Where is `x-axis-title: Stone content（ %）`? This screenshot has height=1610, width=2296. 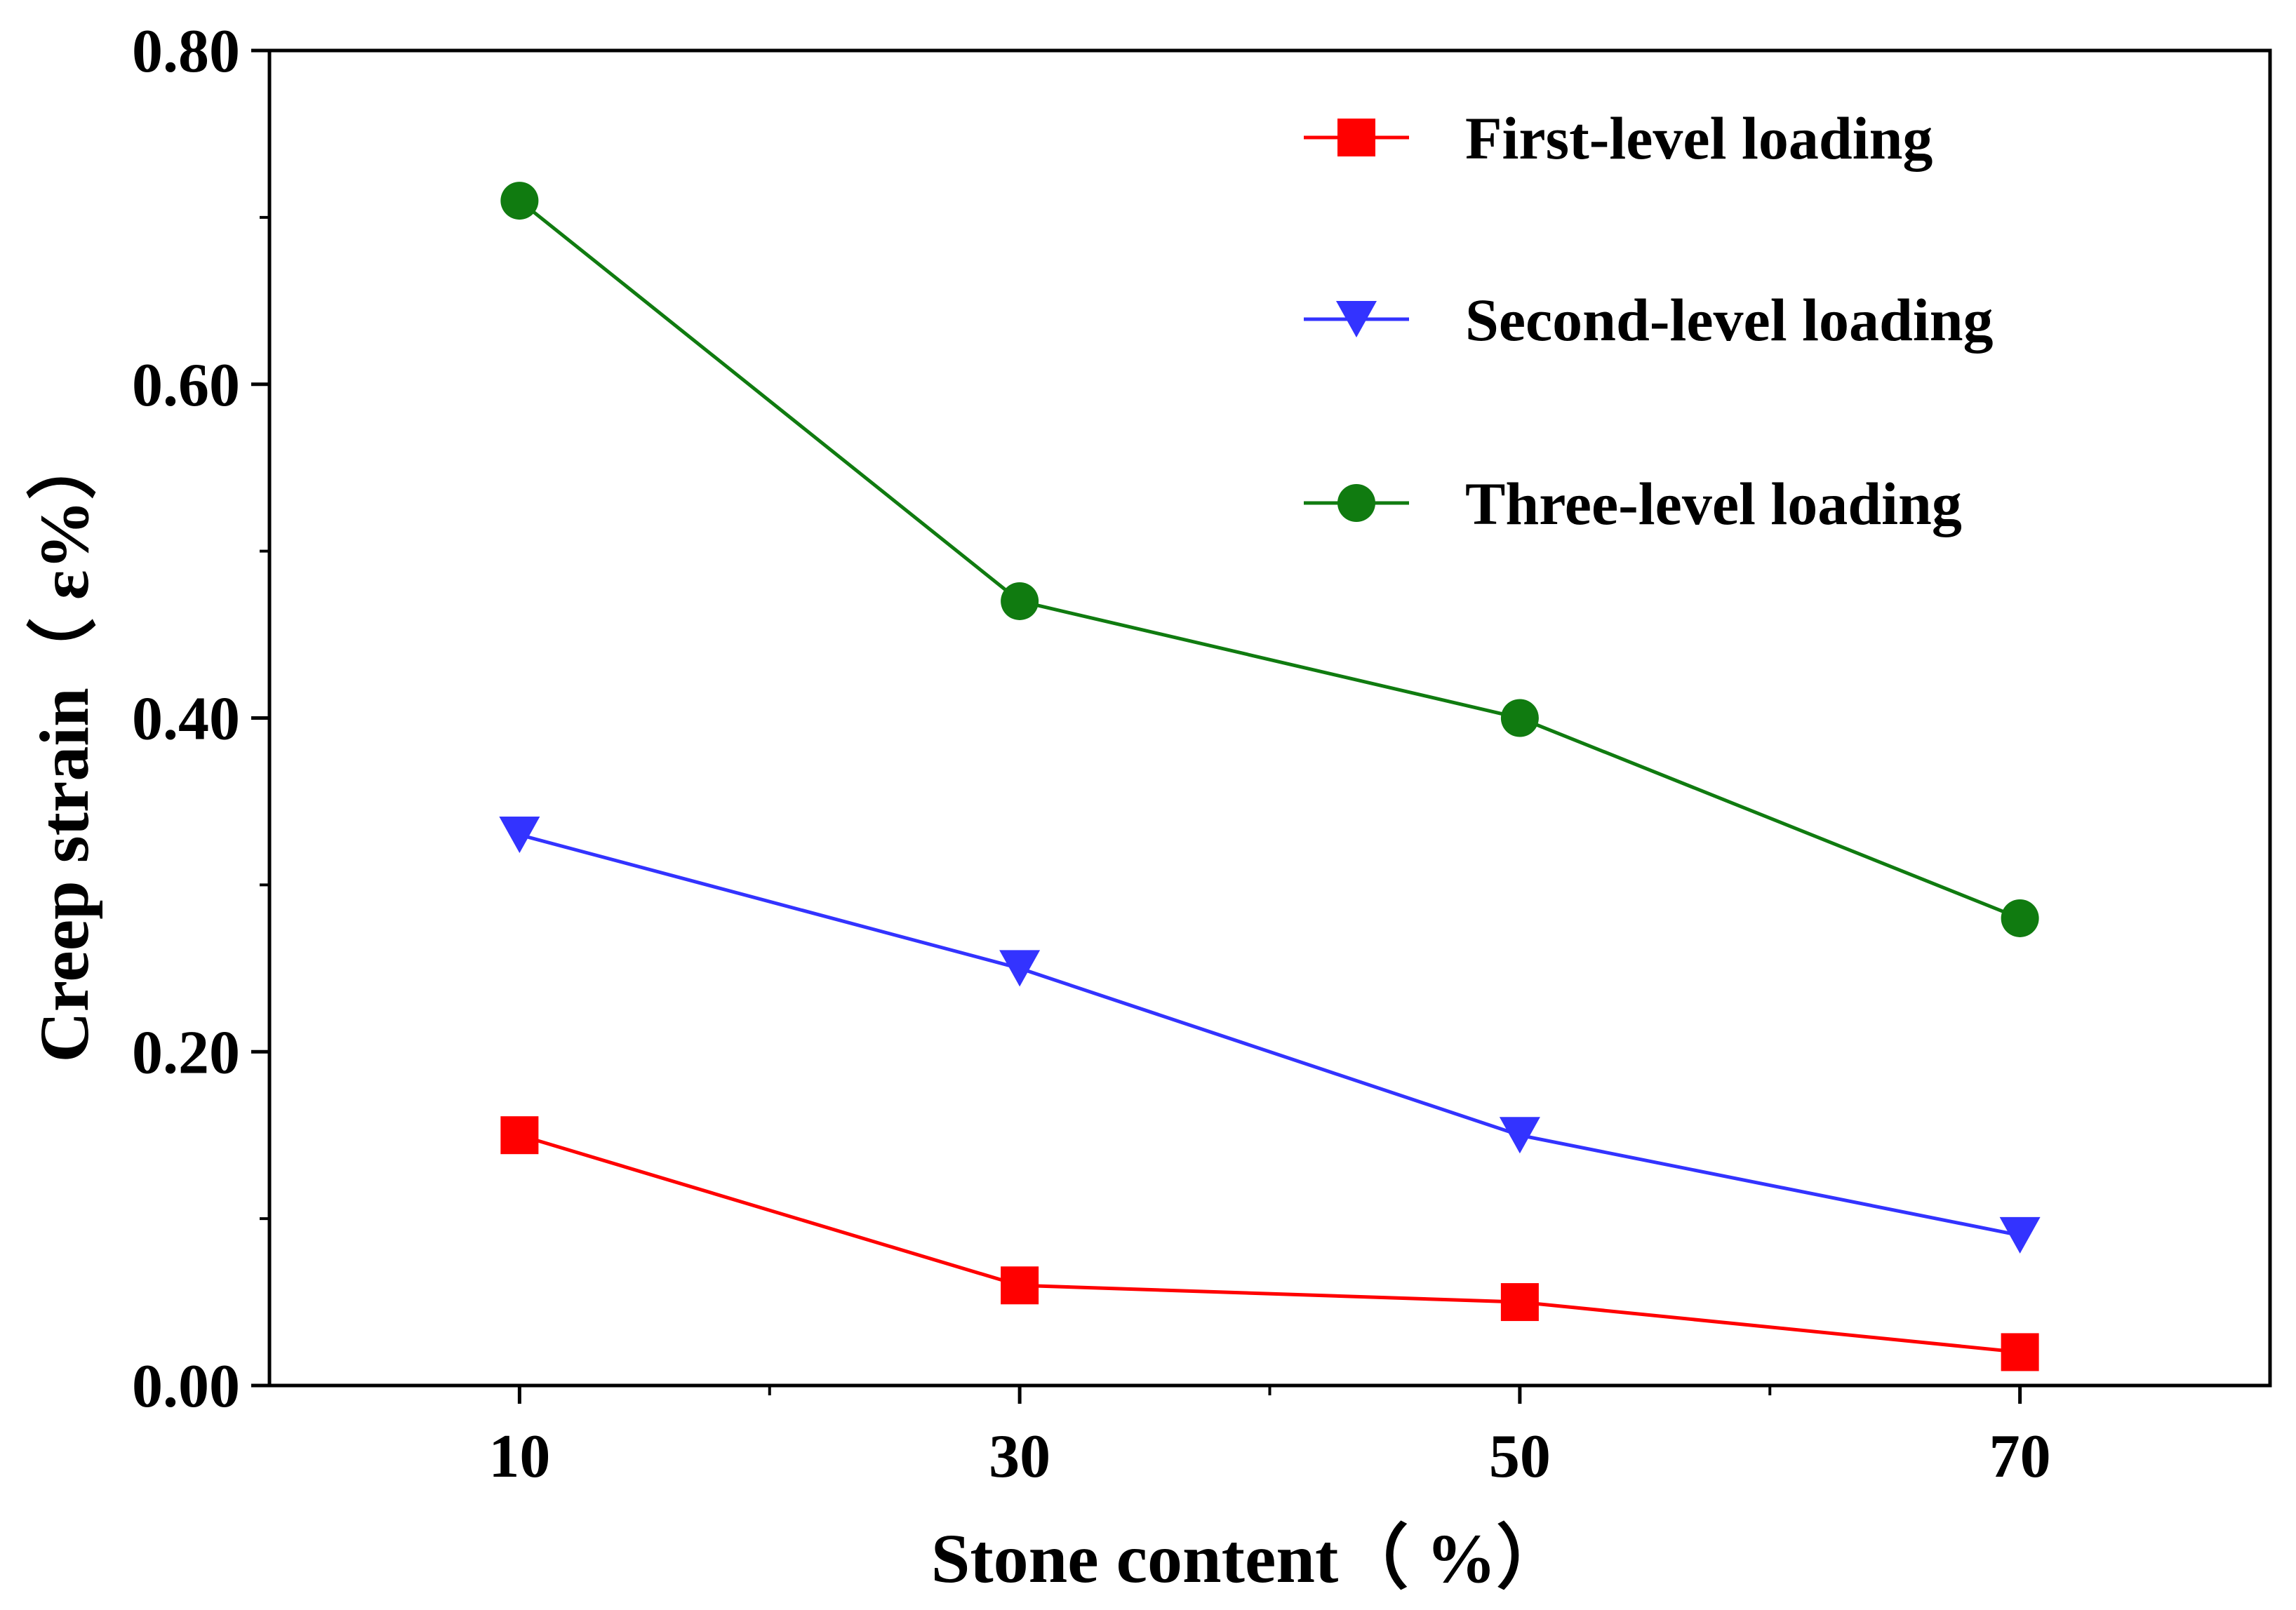
x-axis-title: Stone content（ %） is located at coordinates (1249, 1558).